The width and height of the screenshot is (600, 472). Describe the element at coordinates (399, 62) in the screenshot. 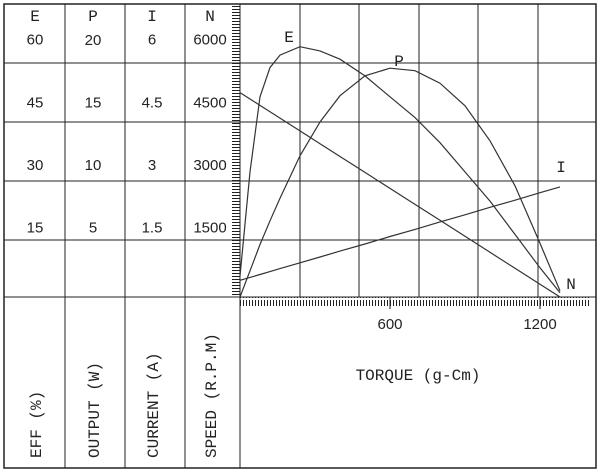

I see `curve-label: P` at that location.